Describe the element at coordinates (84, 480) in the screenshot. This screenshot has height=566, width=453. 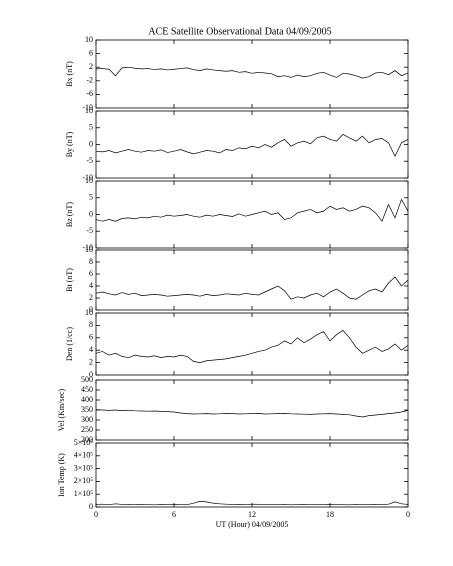
I see `y-tick-label: 2×10⁵` at that location.